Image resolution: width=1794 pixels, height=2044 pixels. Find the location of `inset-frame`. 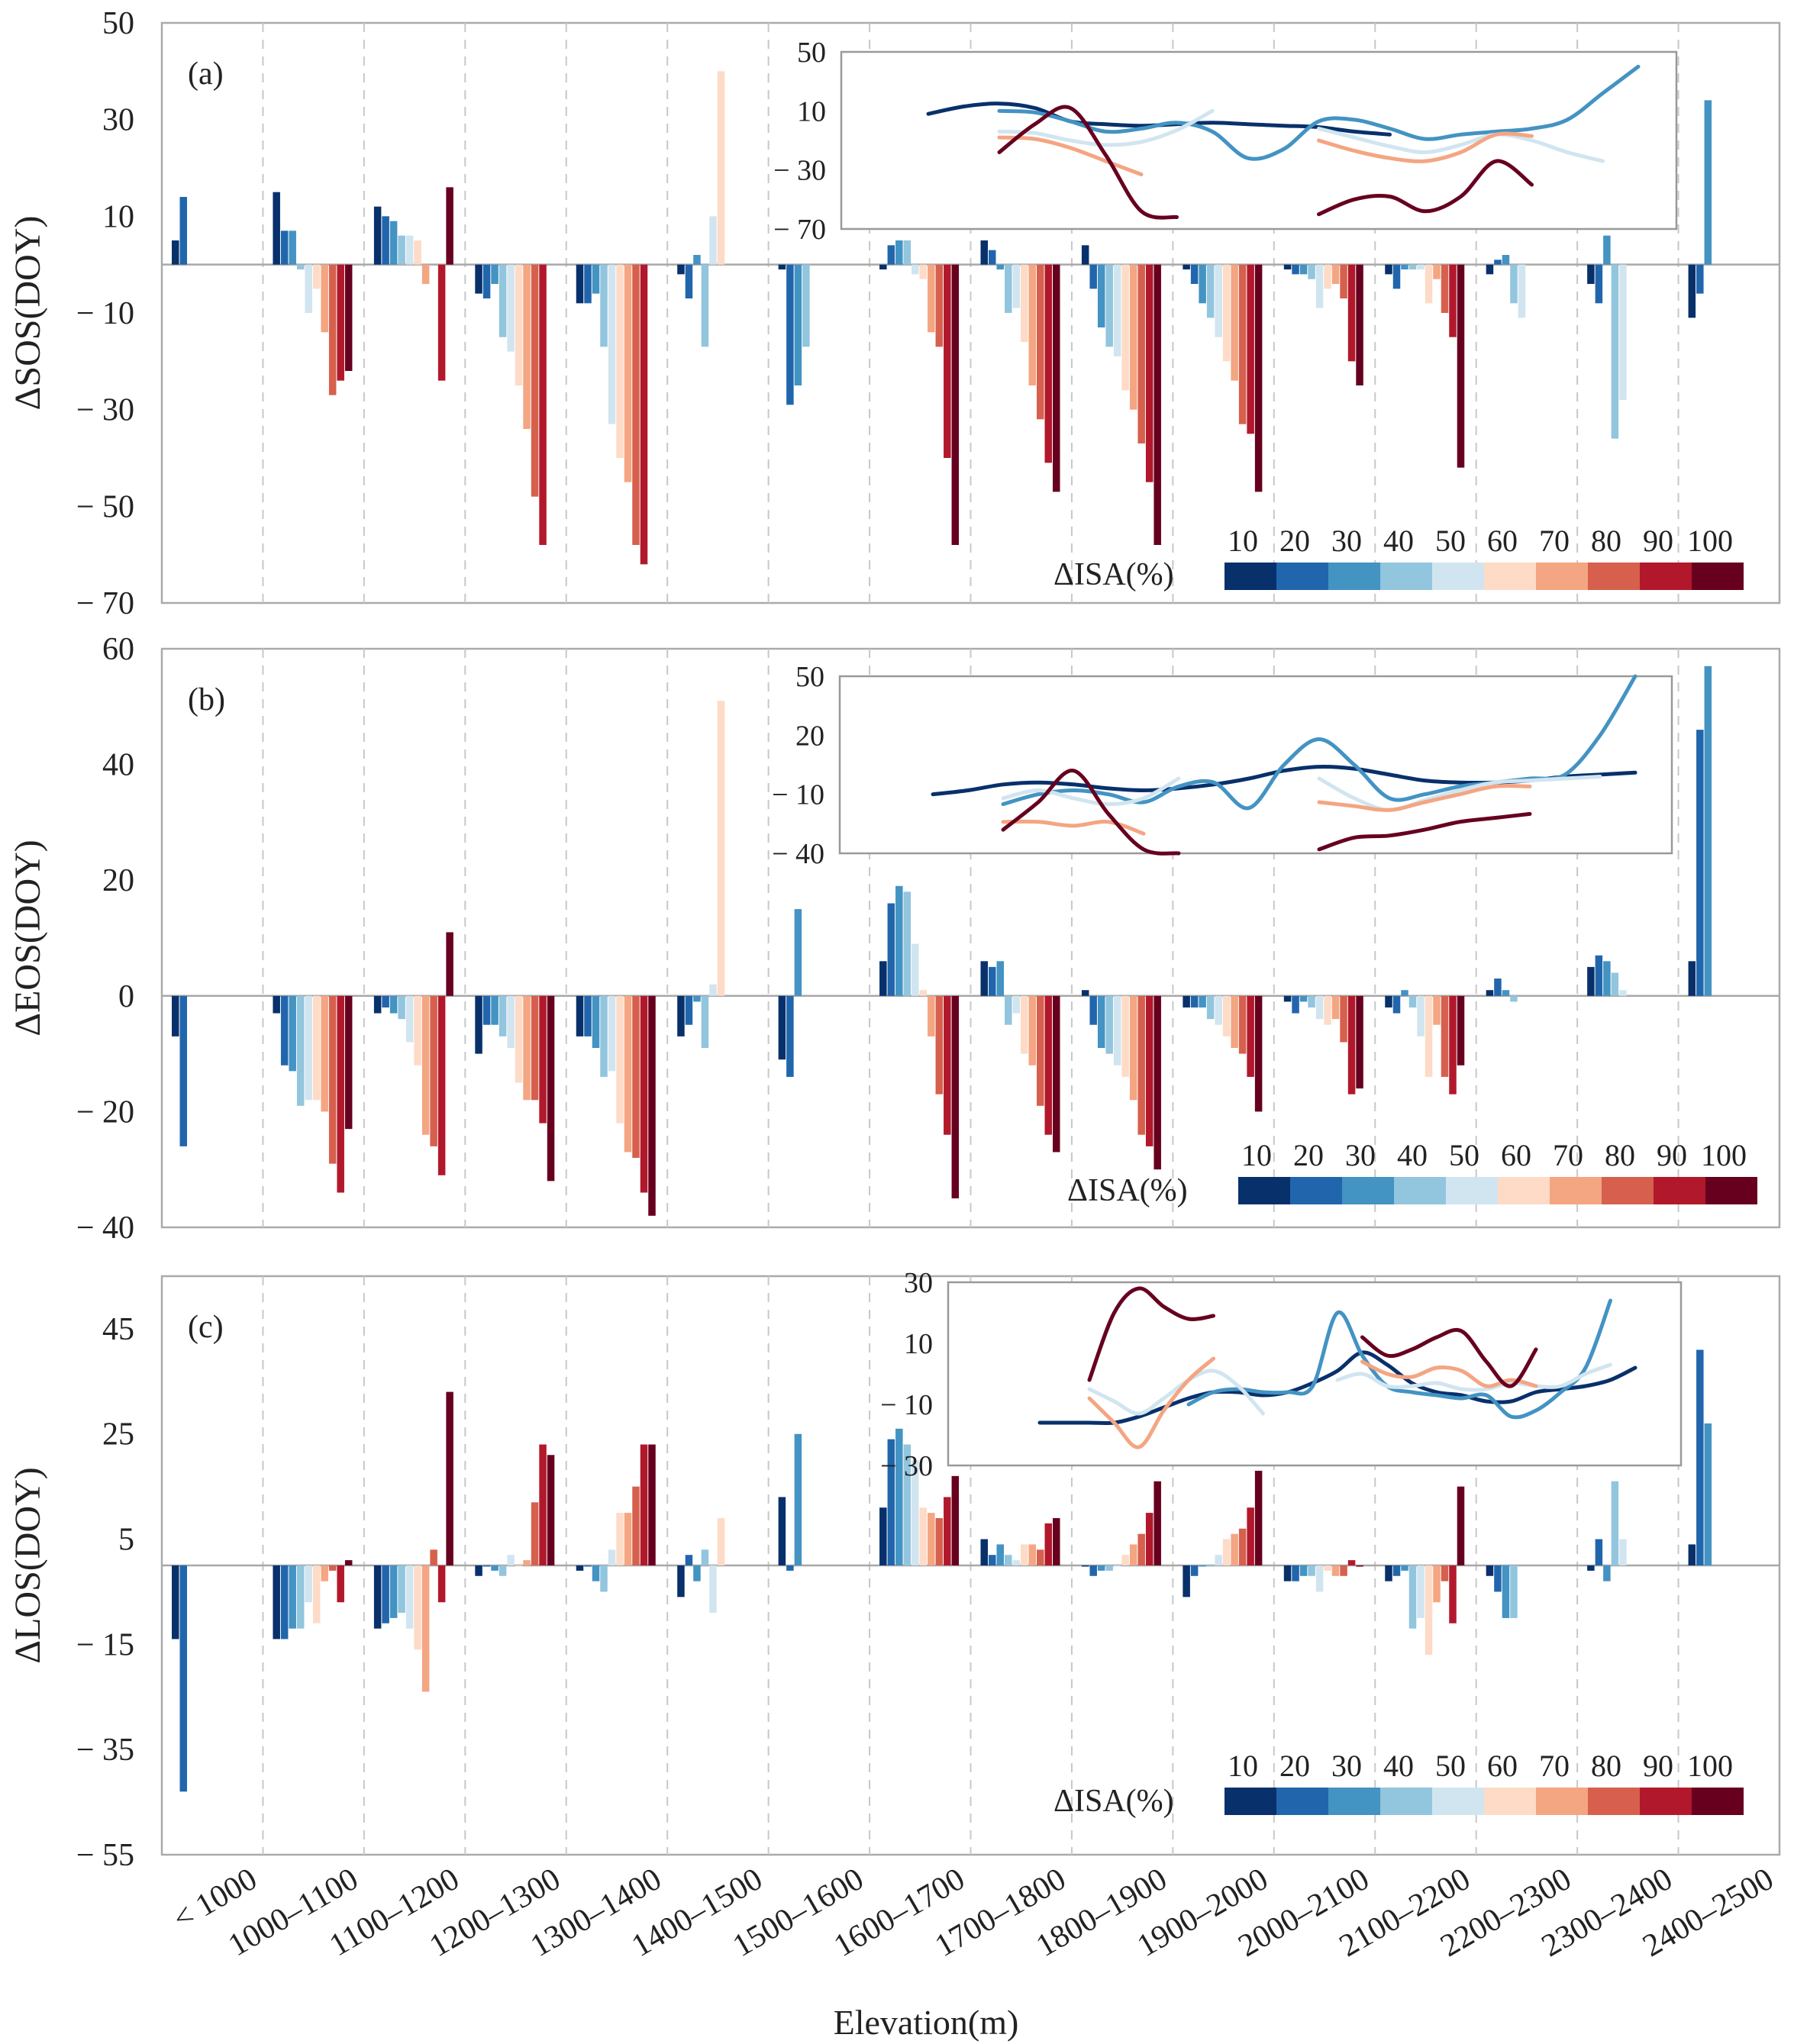

inset-frame is located at coordinates (1259, 140).